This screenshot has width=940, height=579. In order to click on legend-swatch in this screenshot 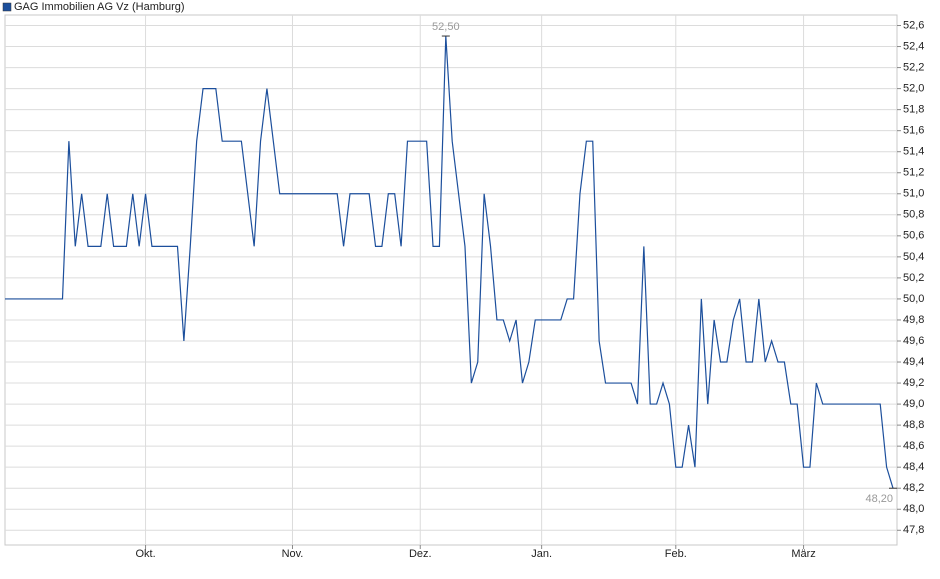, I will do `click(7, 7)`.